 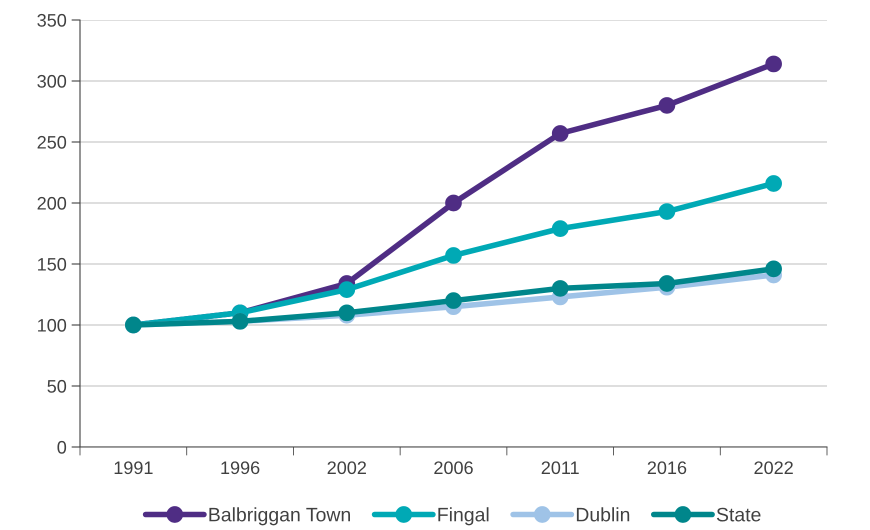 I want to click on x-tick-label: 2016, so click(x=667, y=467).